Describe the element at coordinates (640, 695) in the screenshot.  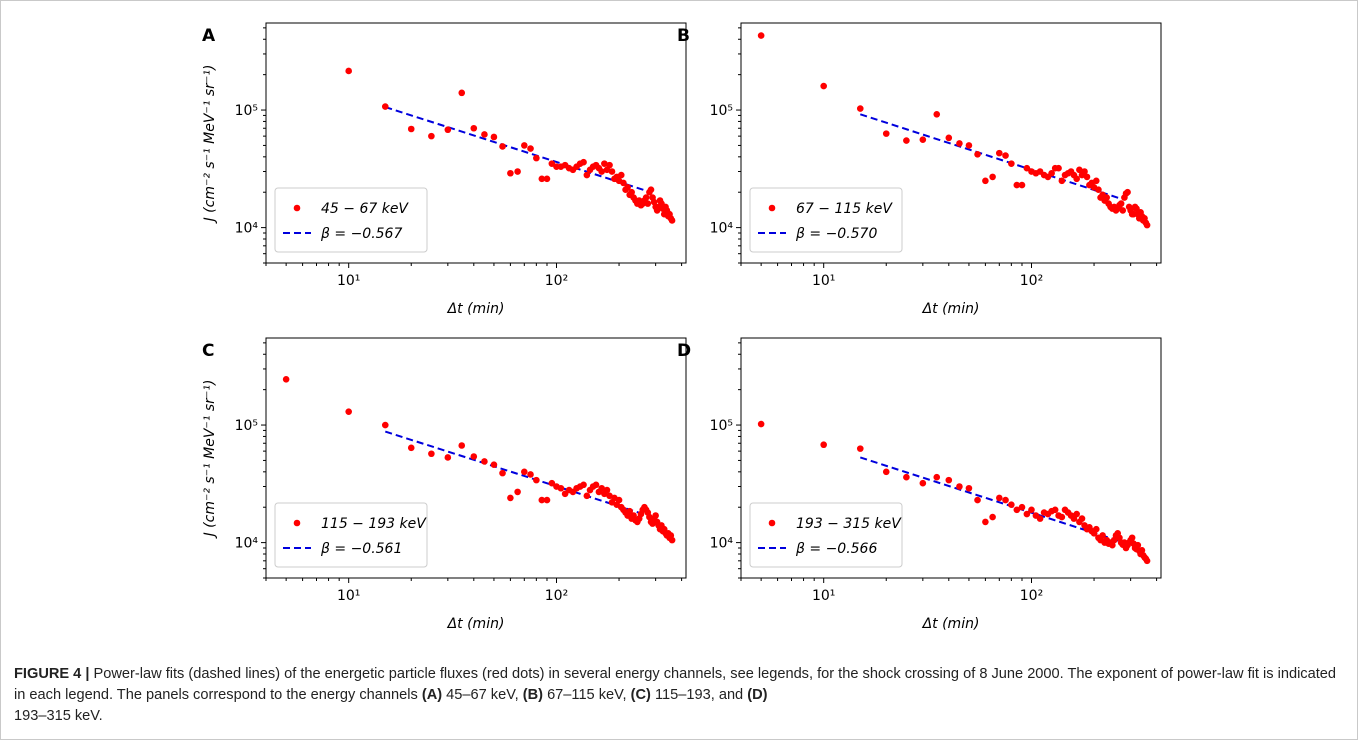
I see `caption-c-label: (C)` at that location.